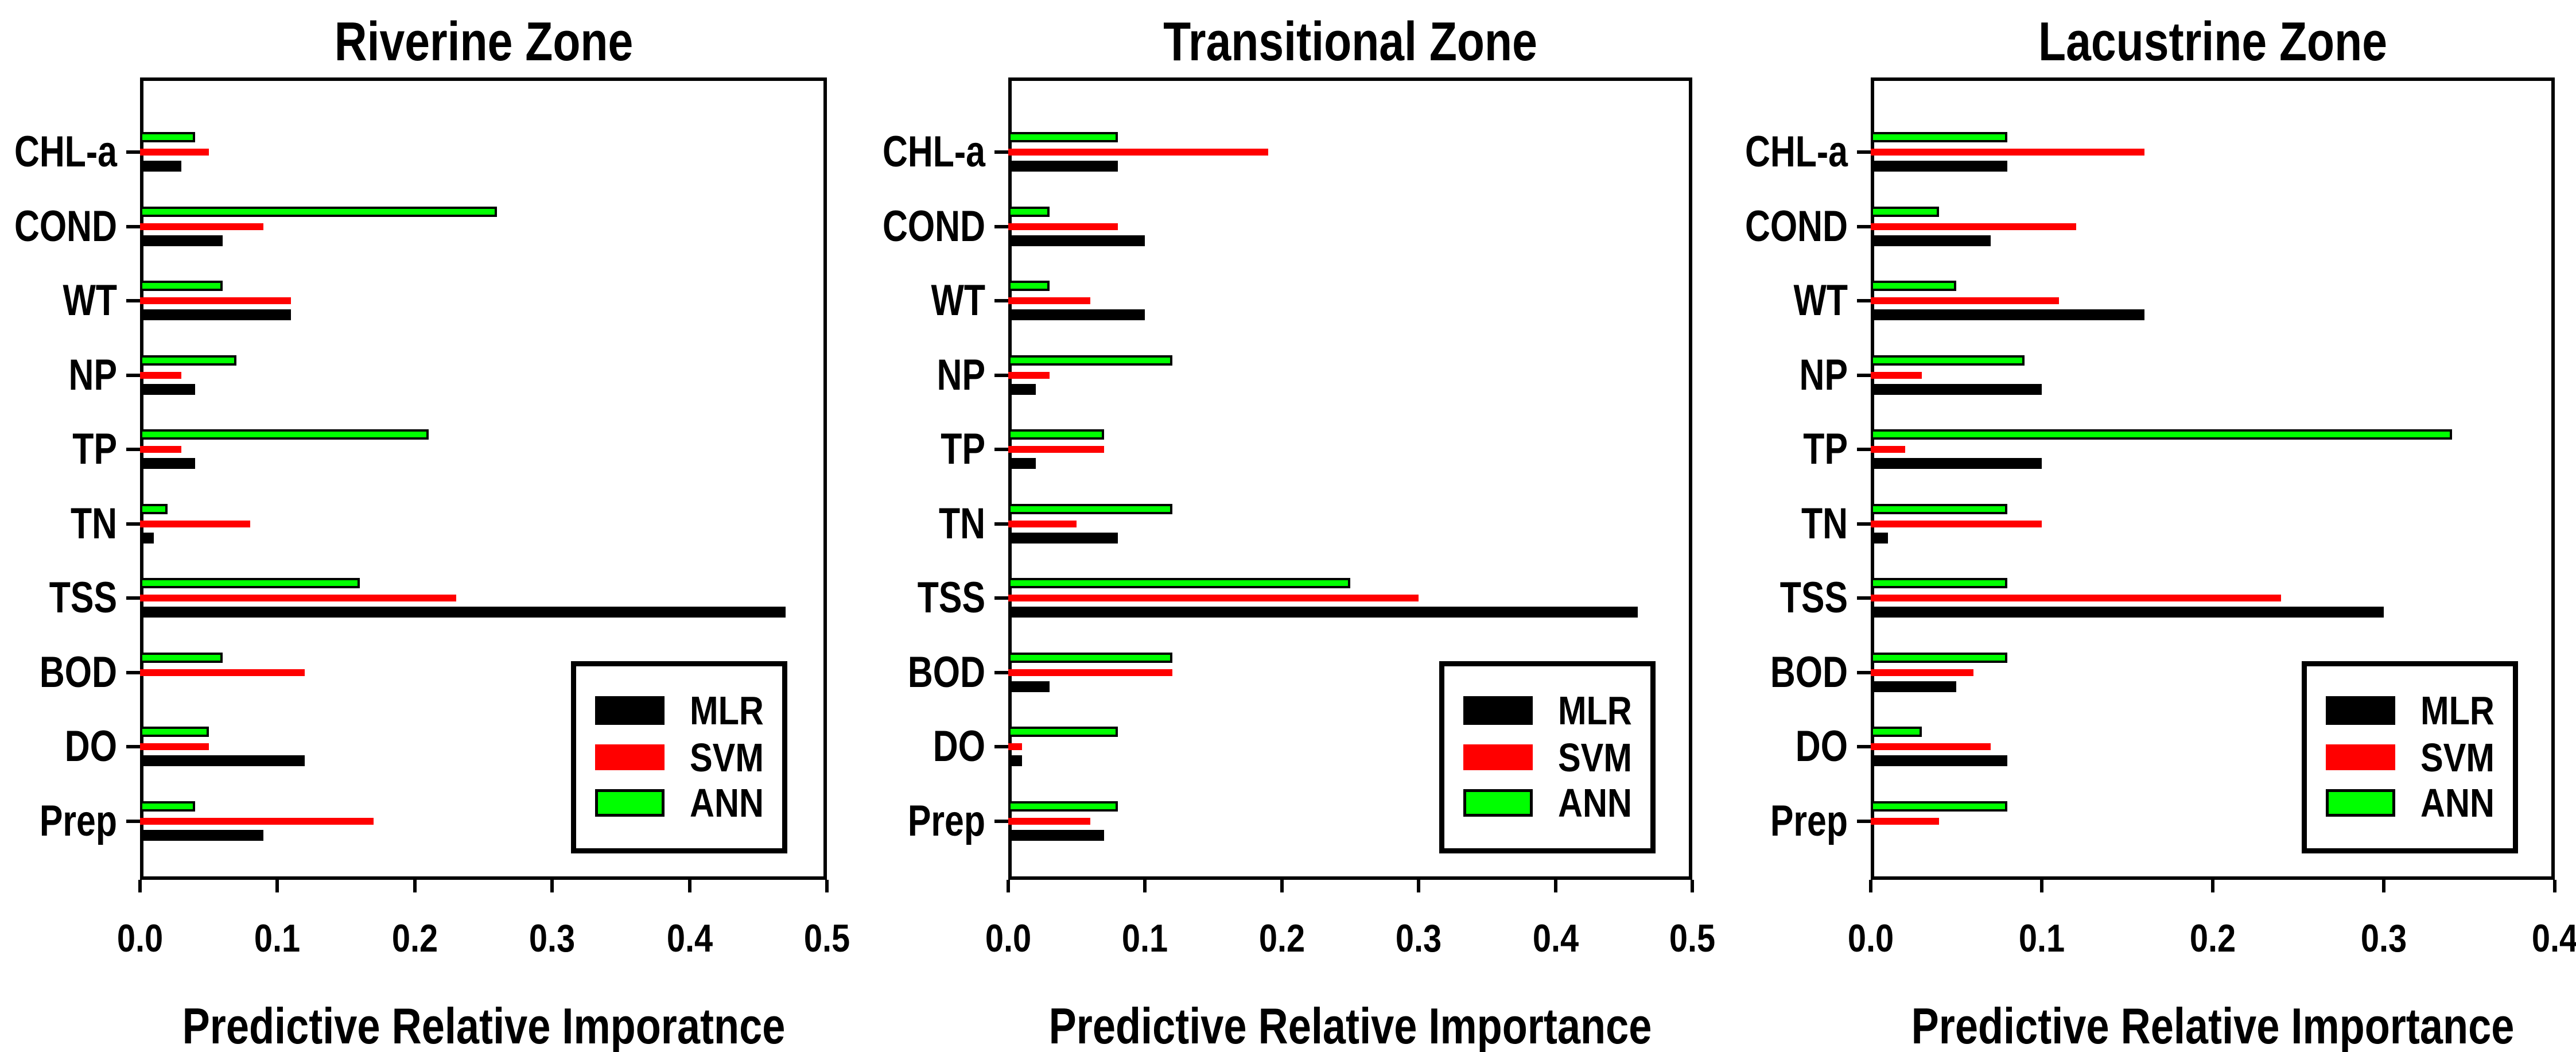  I want to click on bar-svm-do, so click(1931, 746).